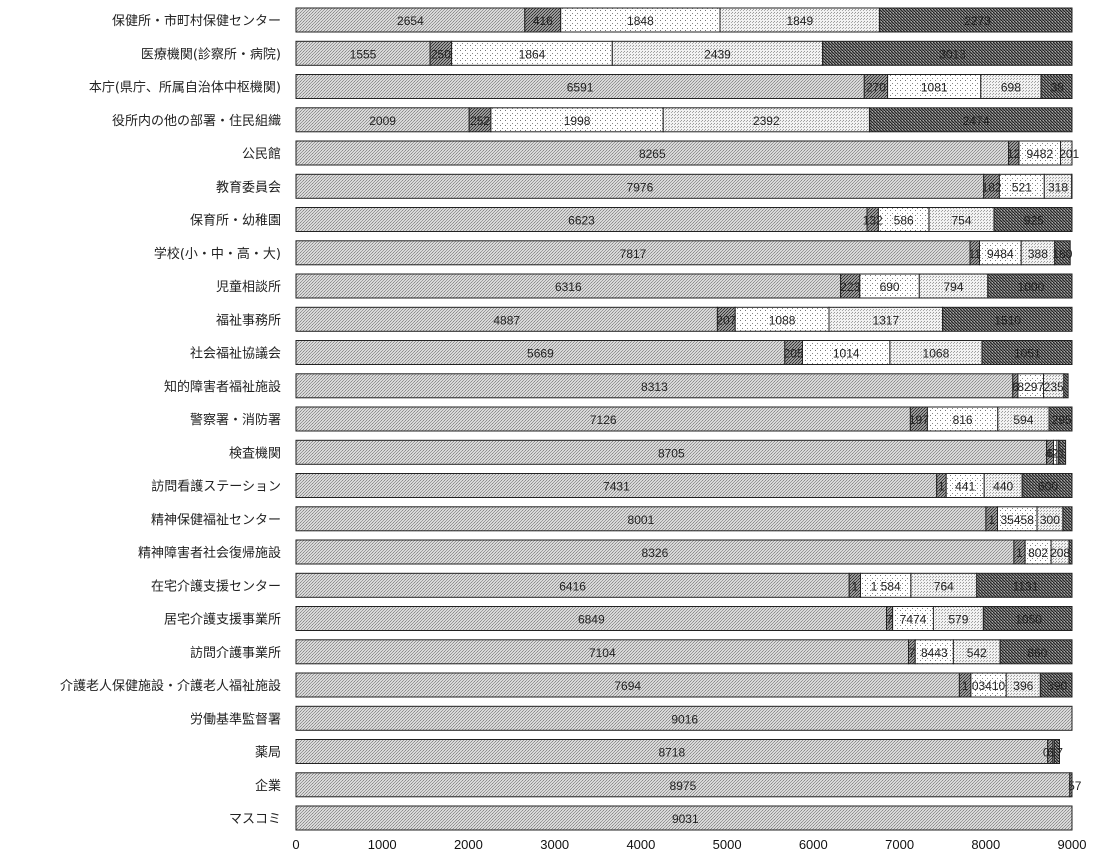 The height and width of the screenshot is (857, 1097). I want to click on data-label: 6623, so click(581, 221).